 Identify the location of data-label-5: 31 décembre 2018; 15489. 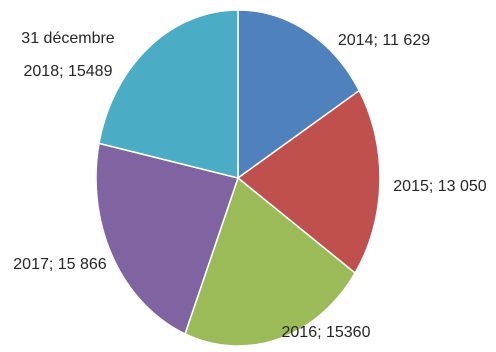
(67, 55).